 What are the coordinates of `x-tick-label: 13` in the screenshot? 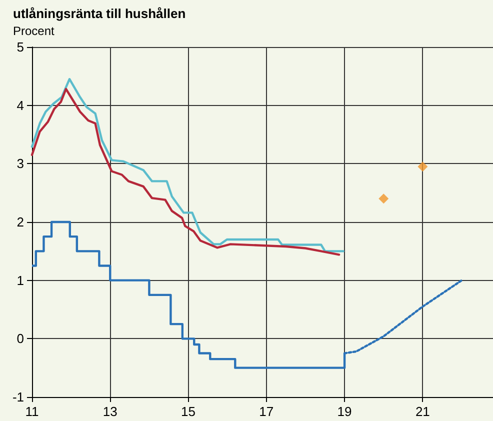 It's located at (110, 411).